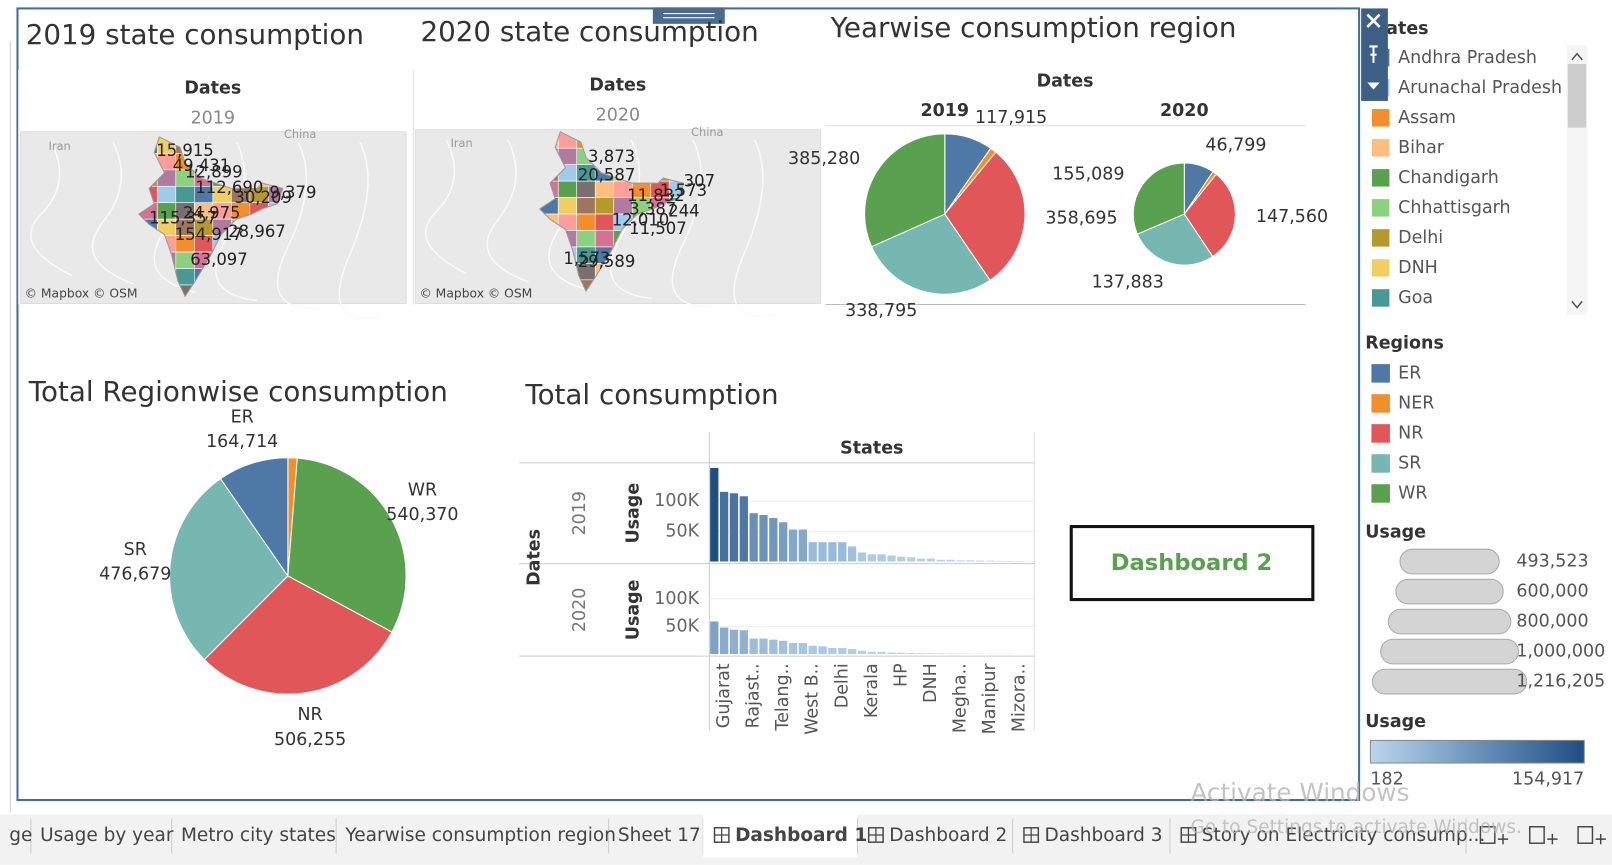  Describe the element at coordinates (209, 234) in the screenshot. I see `map-value-label: 154,917` at that location.